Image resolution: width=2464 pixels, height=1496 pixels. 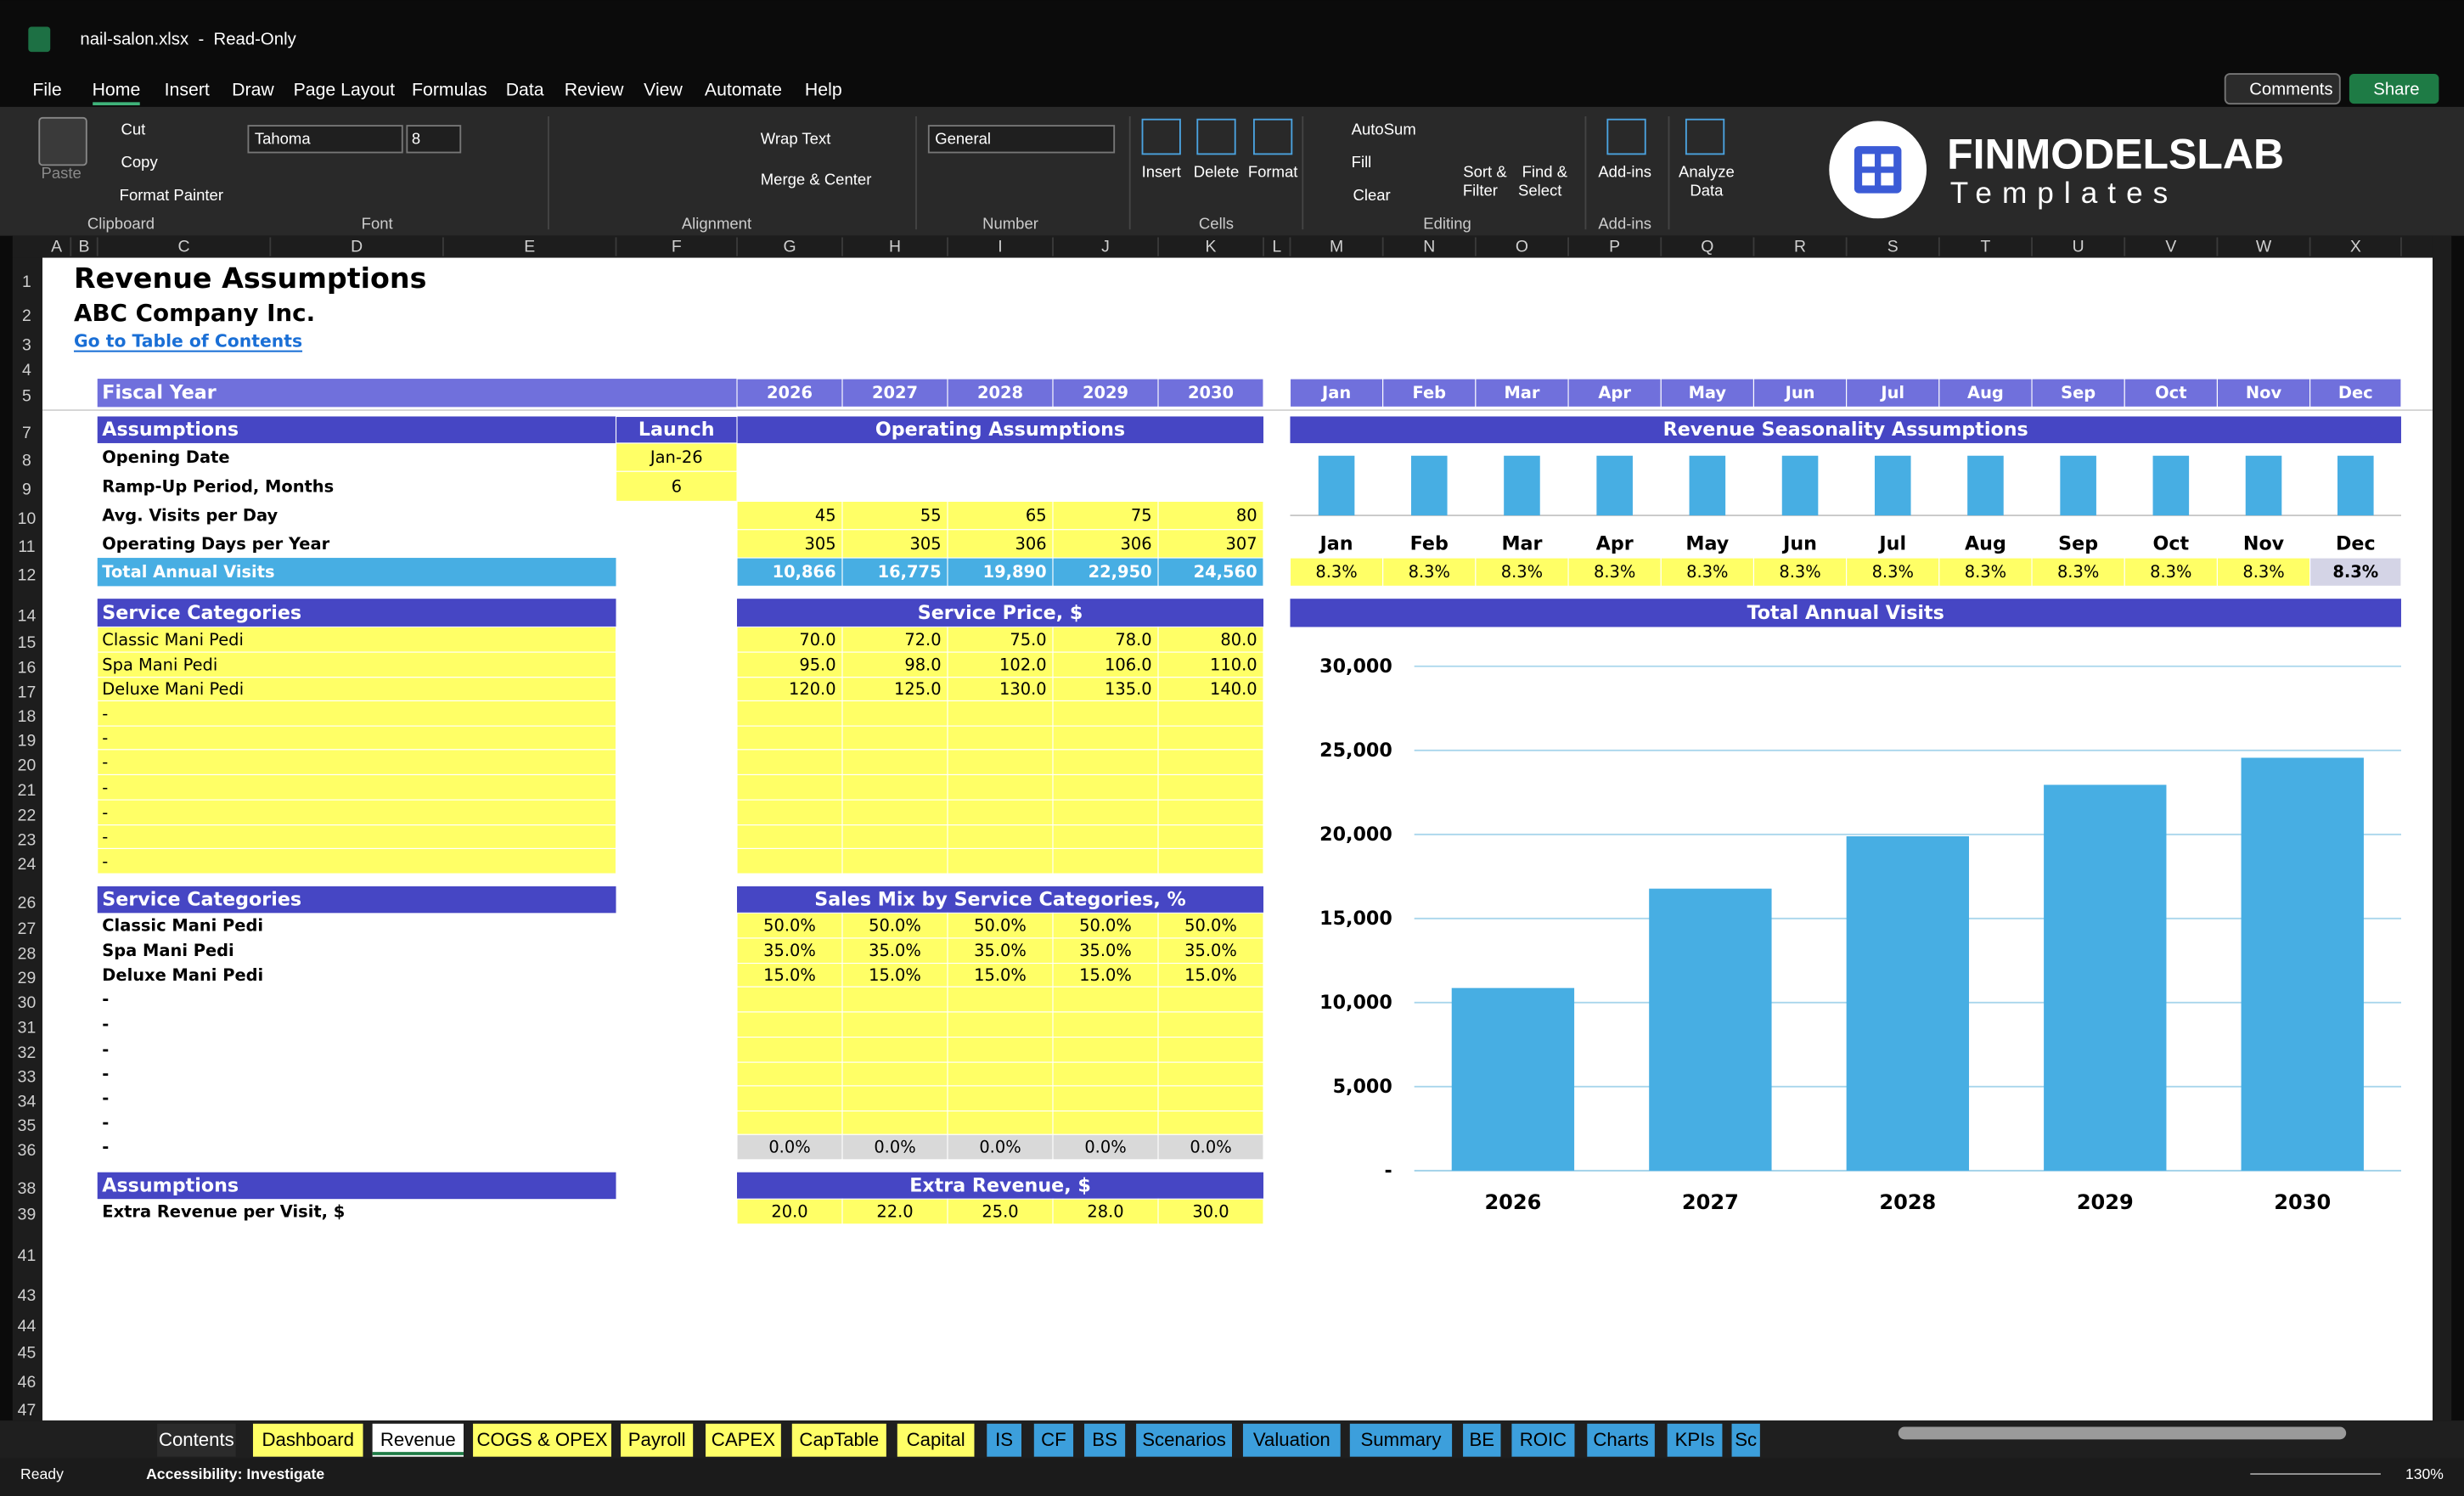 What do you see at coordinates (27, 1125) in the screenshot?
I see `row-header: 35` at bounding box center [27, 1125].